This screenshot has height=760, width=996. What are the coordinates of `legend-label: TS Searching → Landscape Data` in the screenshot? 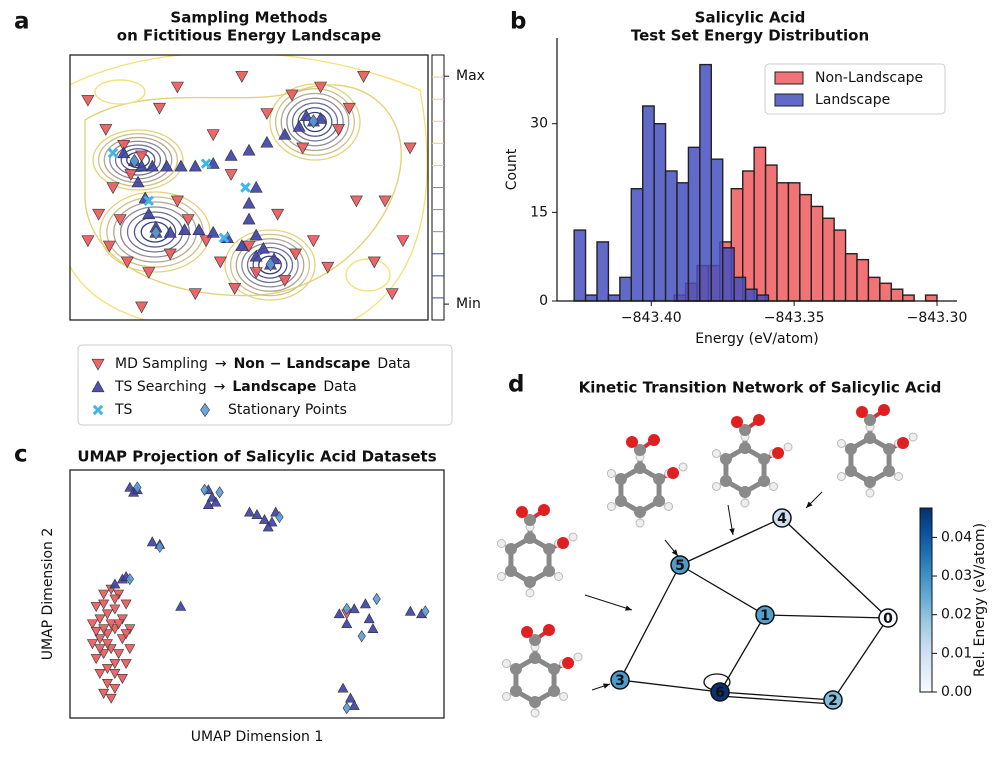 It's located at (235, 387).